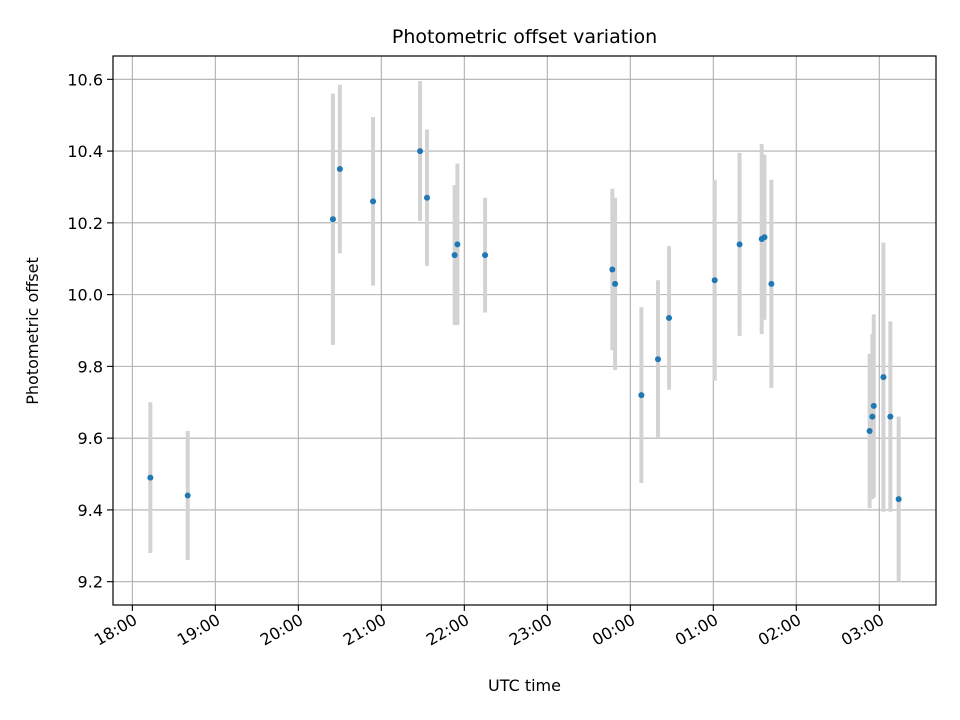 This screenshot has width=960, height=720. Describe the element at coordinates (85, 295) in the screenshot. I see `y-tick-label: 10.0` at that location.